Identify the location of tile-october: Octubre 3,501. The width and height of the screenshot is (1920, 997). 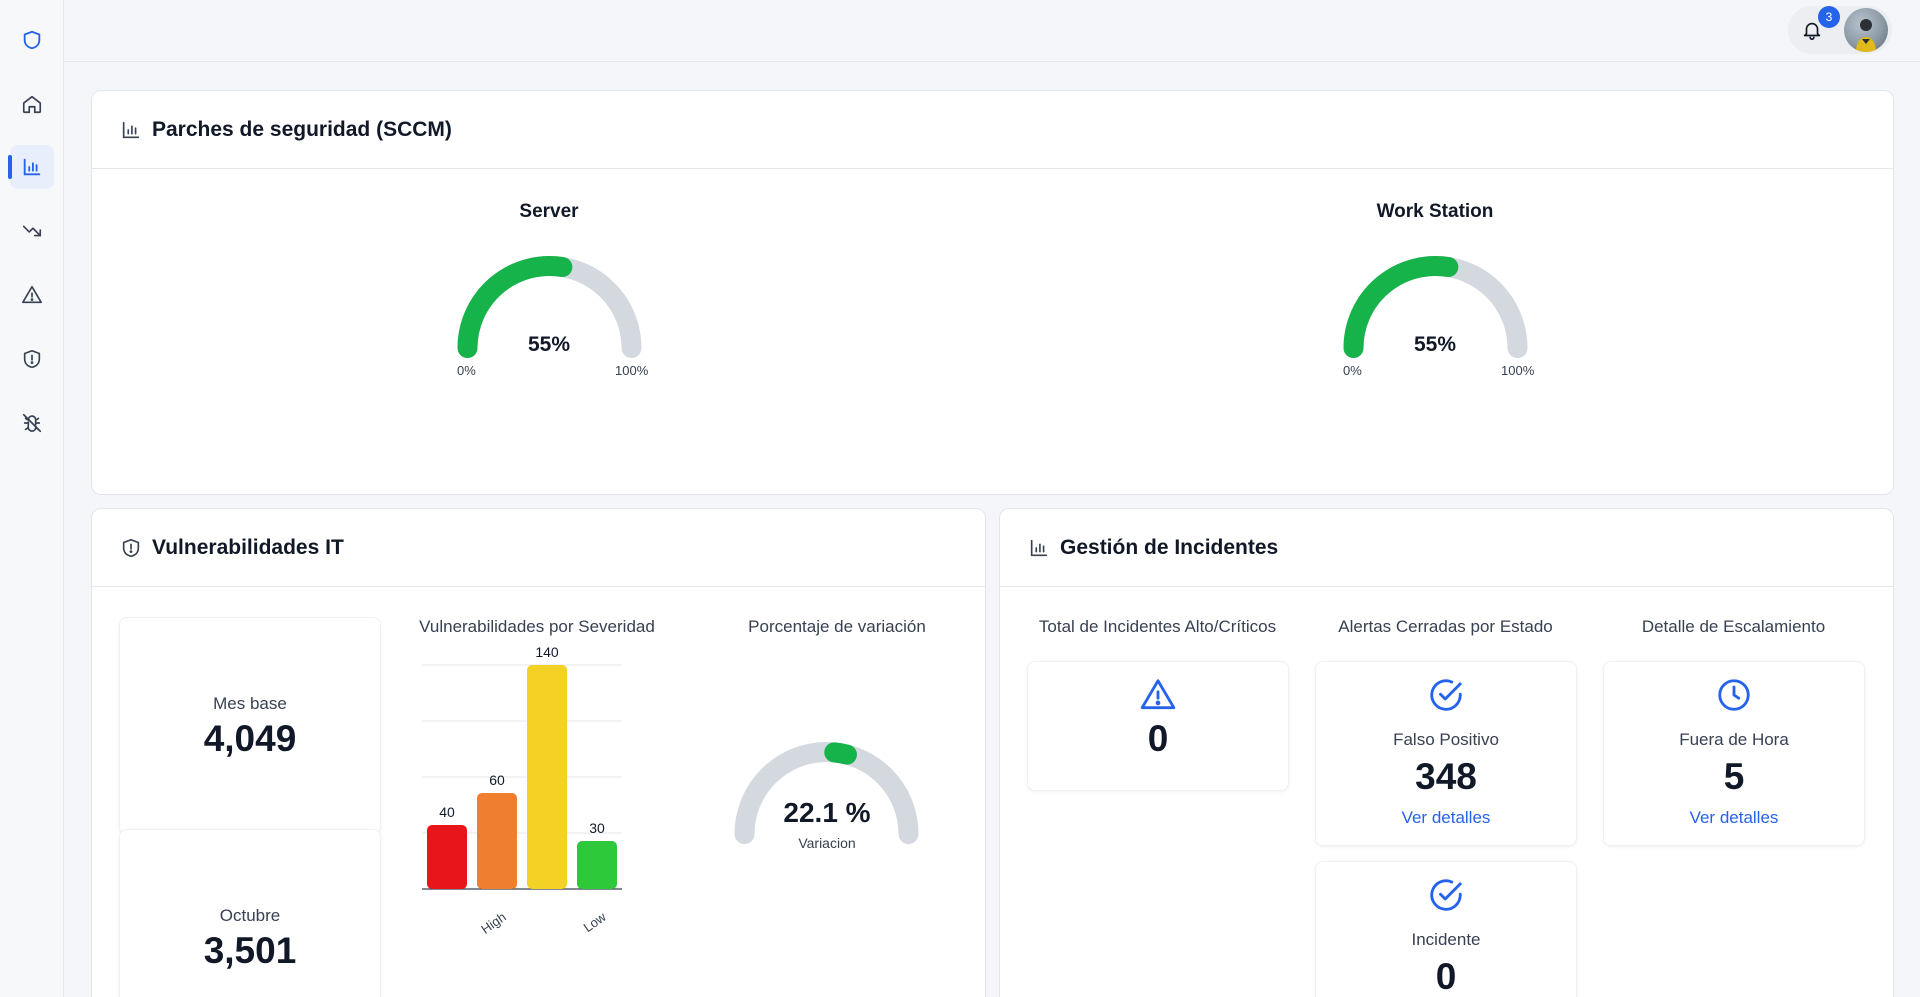
(250, 913).